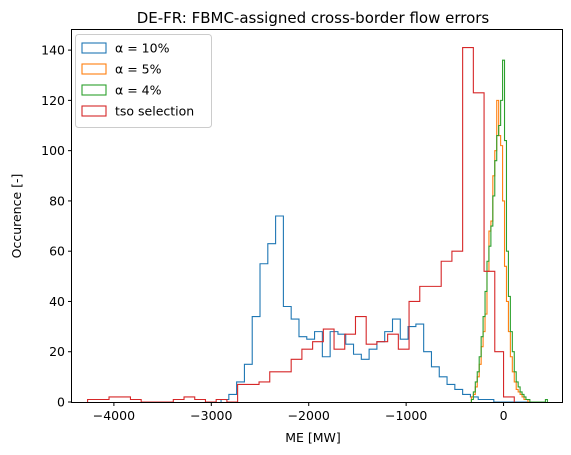  Describe the element at coordinates (114, 415) in the screenshot. I see `x-tick-label: −4000` at that location.